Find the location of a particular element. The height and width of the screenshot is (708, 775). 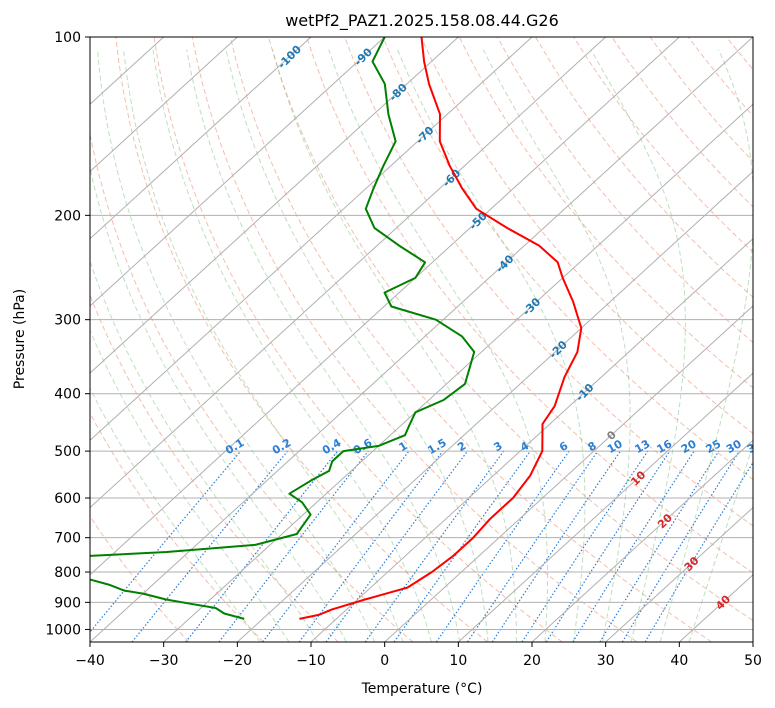

mixing-ratio-label: 3 is located at coordinates (497, 446).